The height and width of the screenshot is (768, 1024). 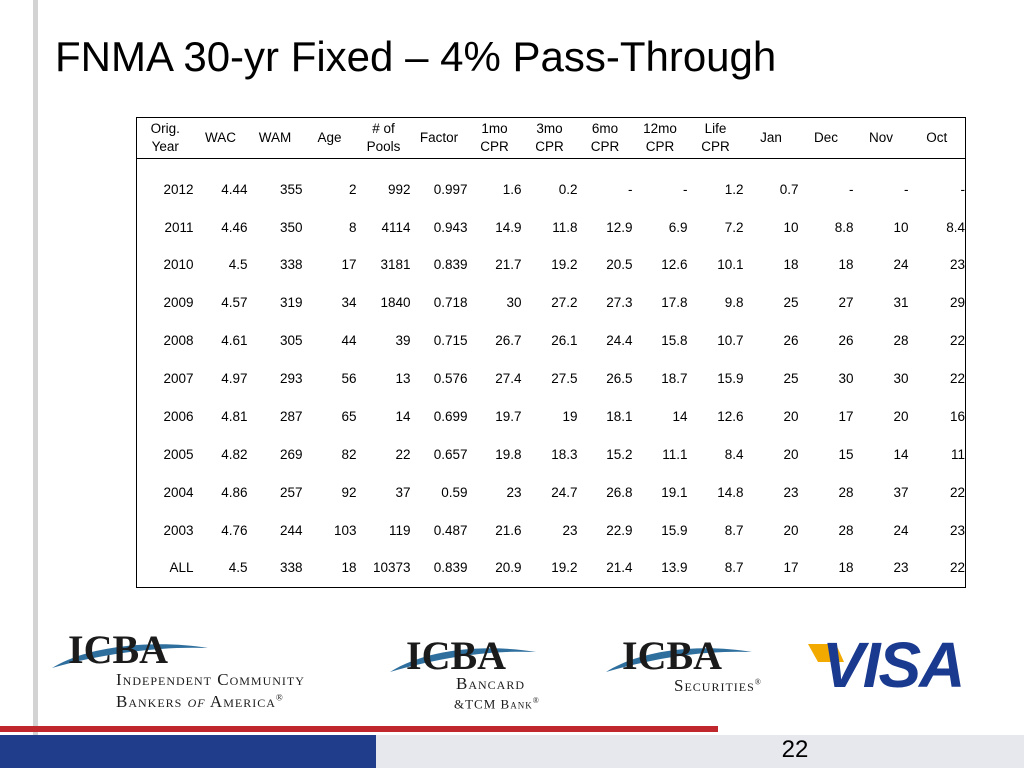 What do you see at coordinates (678, 227) in the screenshot?
I see `table-cell: 6.9` at bounding box center [678, 227].